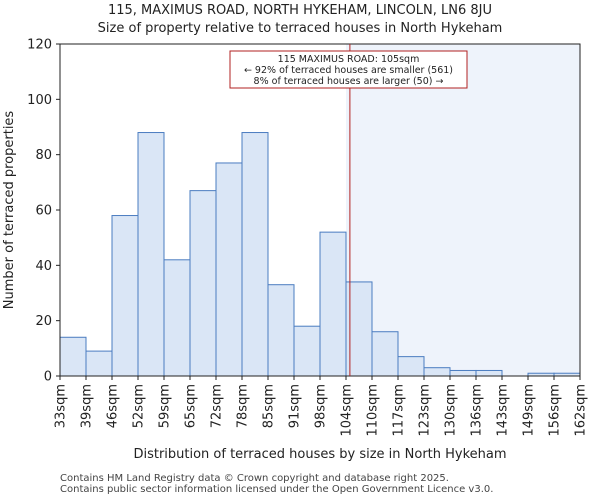 This screenshot has height=500, width=600. I want to click on x-tick-label: 39sqm, so click(87, 406).